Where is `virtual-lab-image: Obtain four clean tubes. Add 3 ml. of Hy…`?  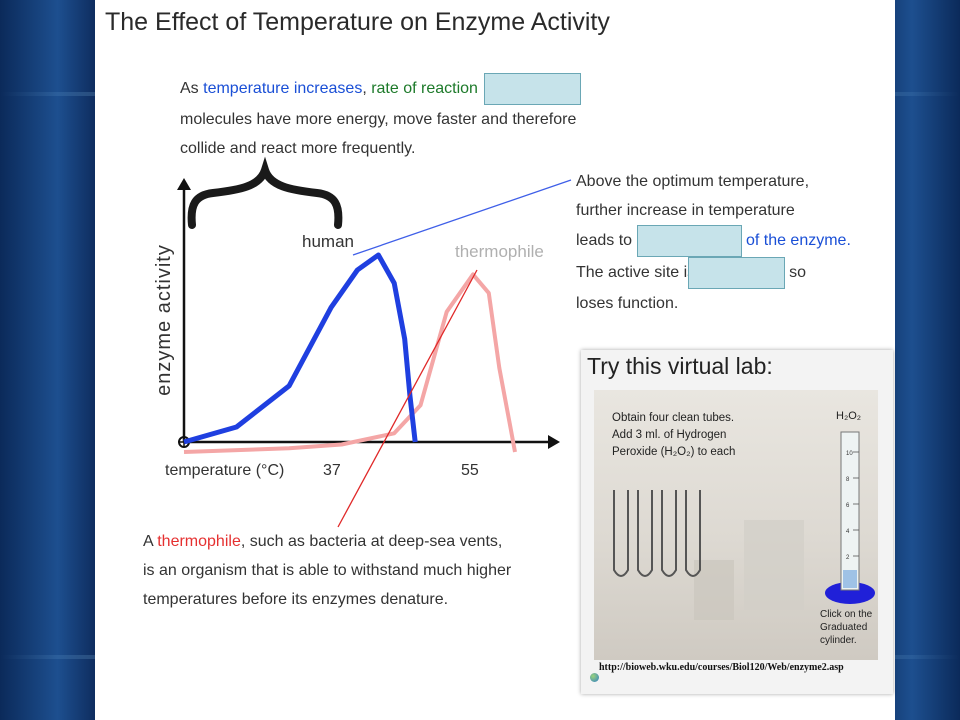
virtual-lab-image: Obtain four clean tubes. Add 3 ml. of Hy… is located at coordinates (736, 525).